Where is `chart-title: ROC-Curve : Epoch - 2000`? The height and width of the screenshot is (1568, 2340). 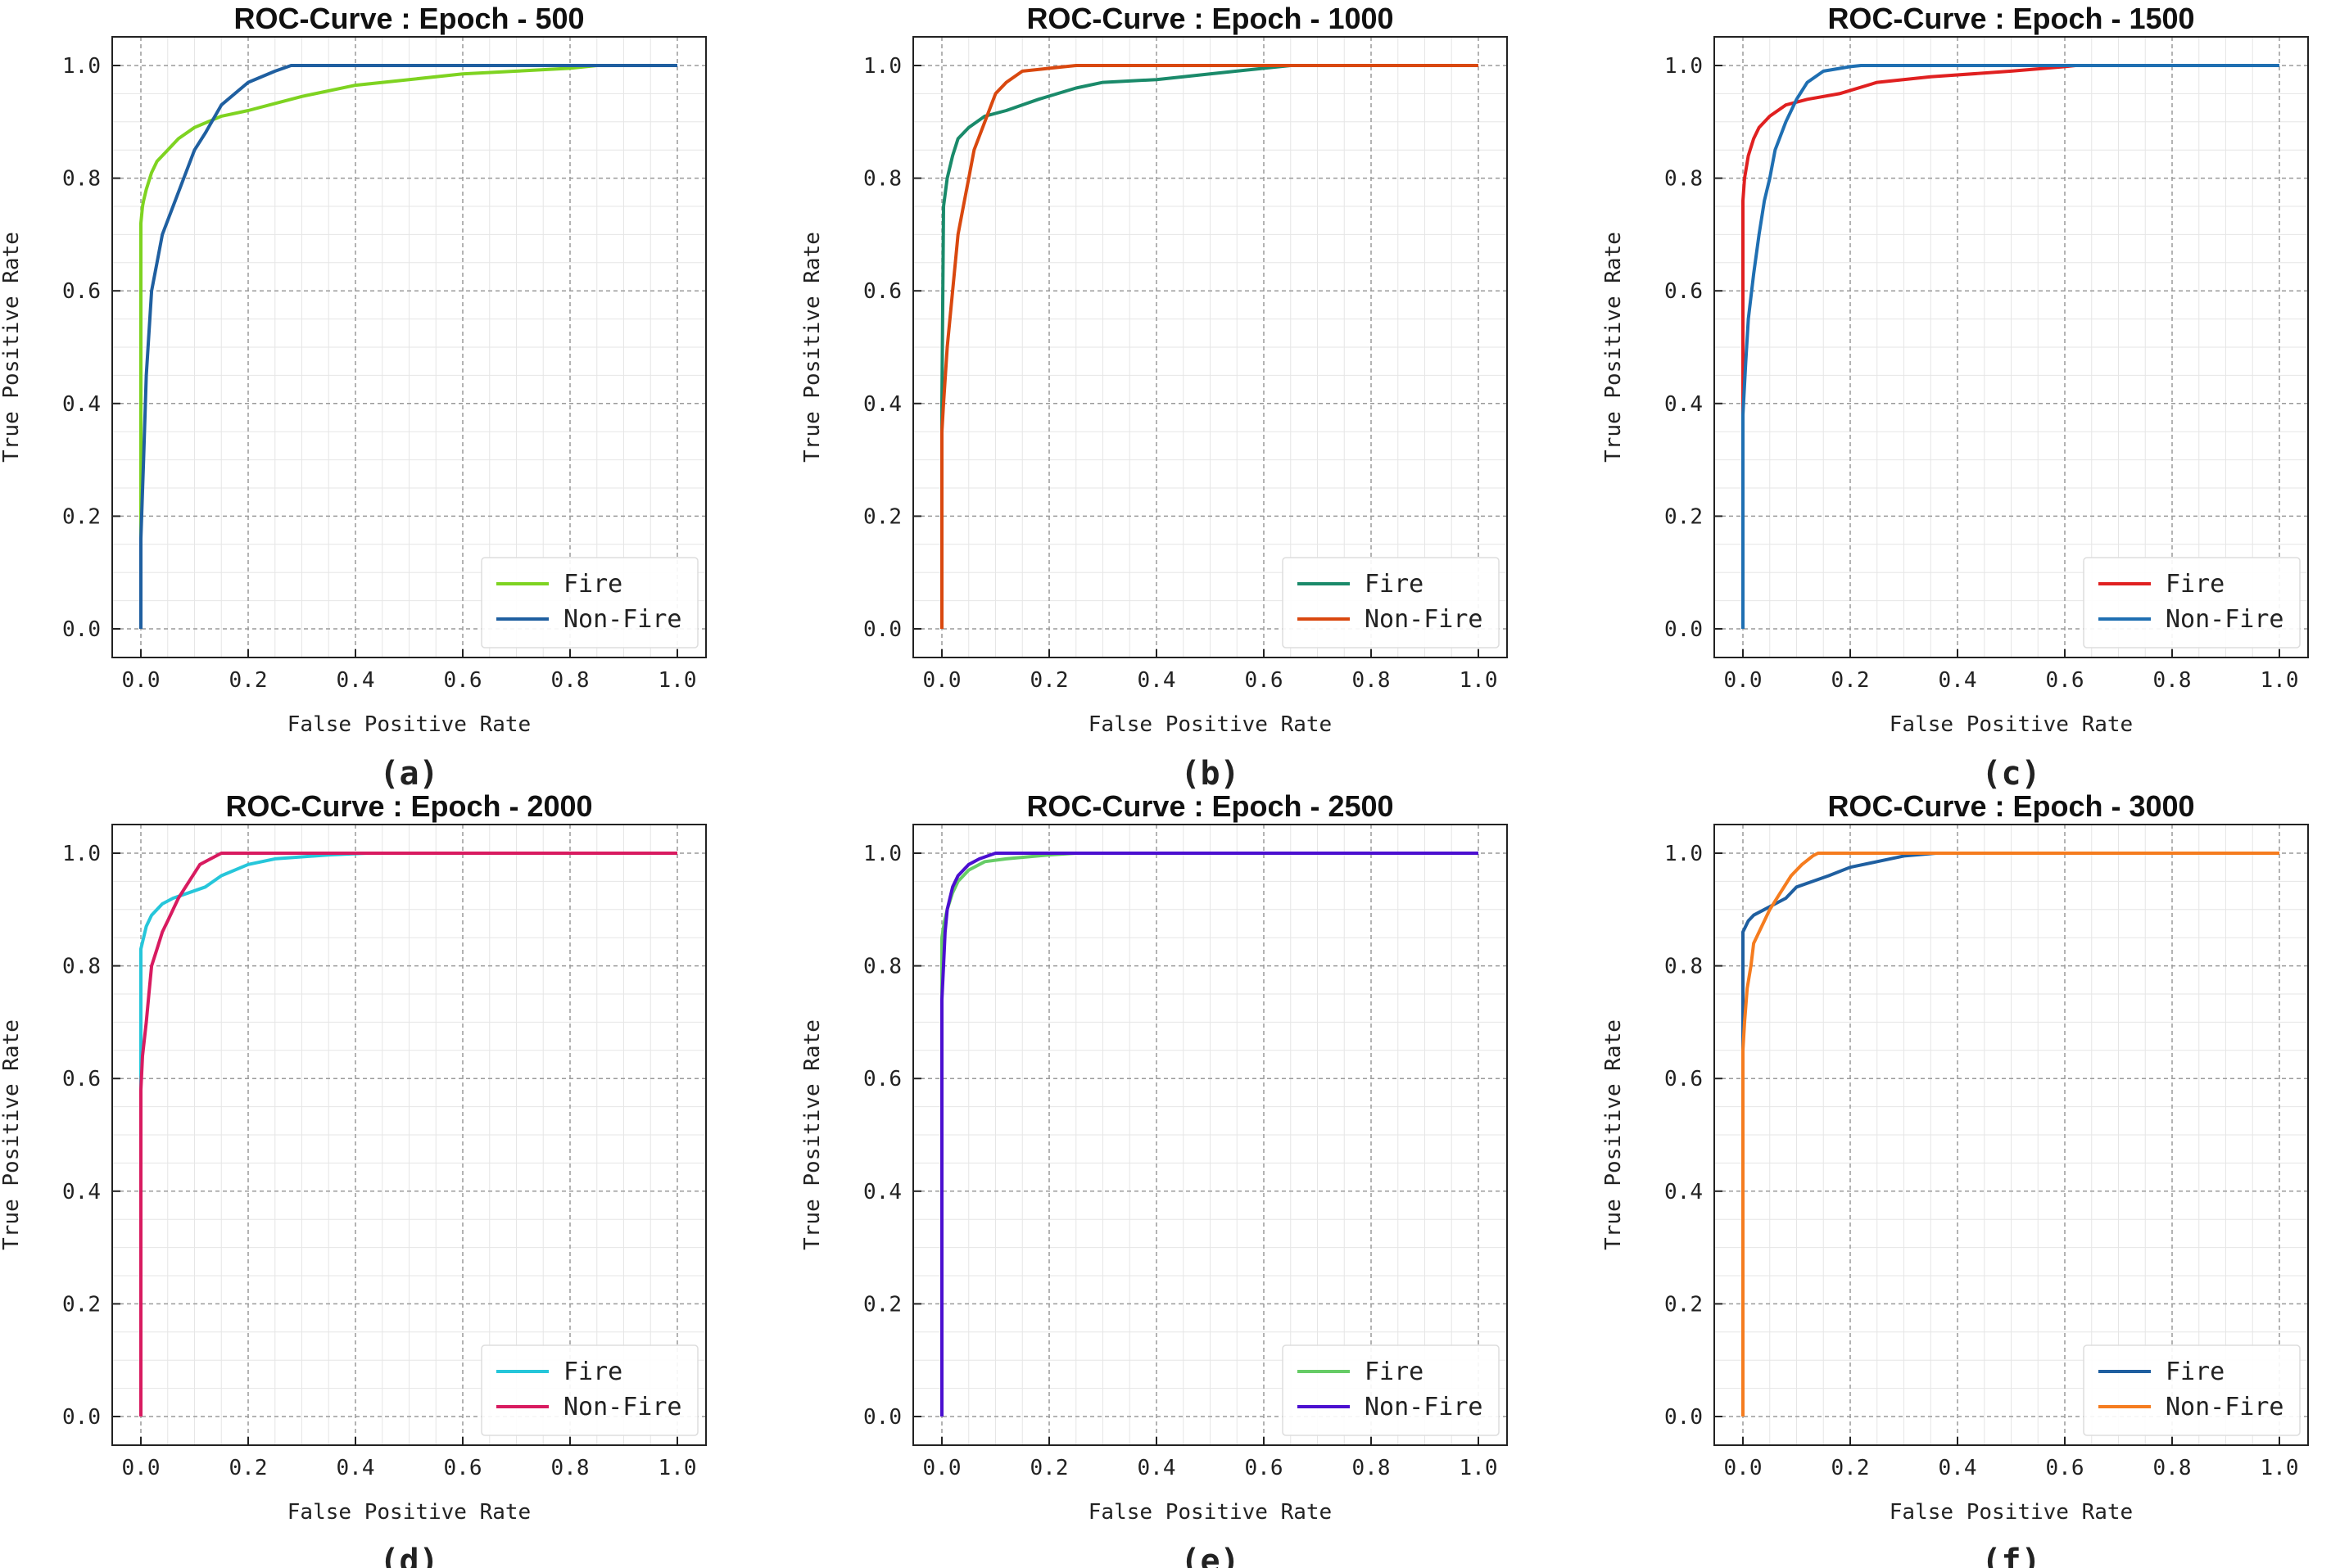 chart-title: ROC-Curve : Epoch - 2000 is located at coordinates (409, 806).